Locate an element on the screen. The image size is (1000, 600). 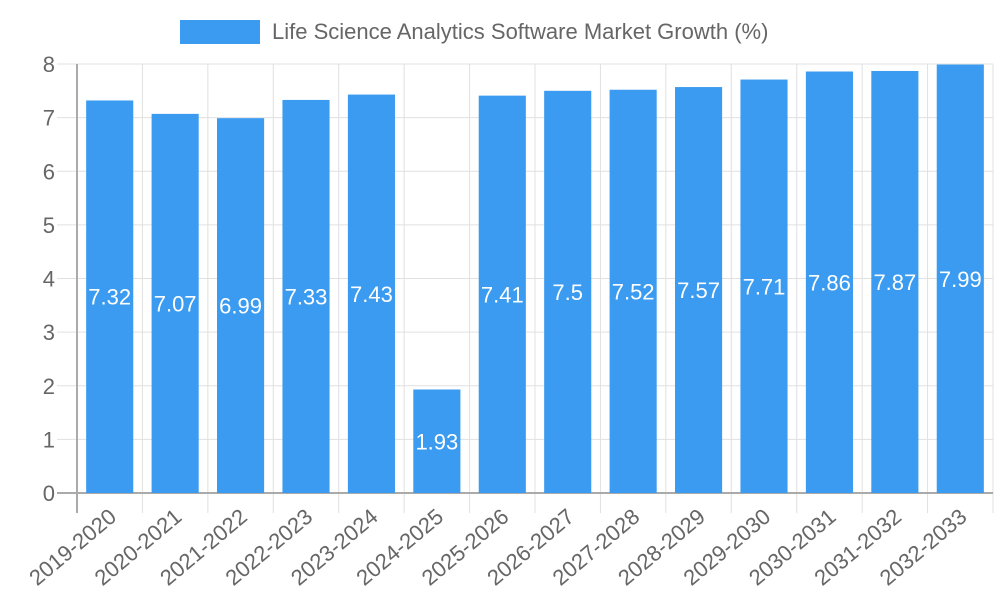
legend-swatch is located at coordinates (220, 32).